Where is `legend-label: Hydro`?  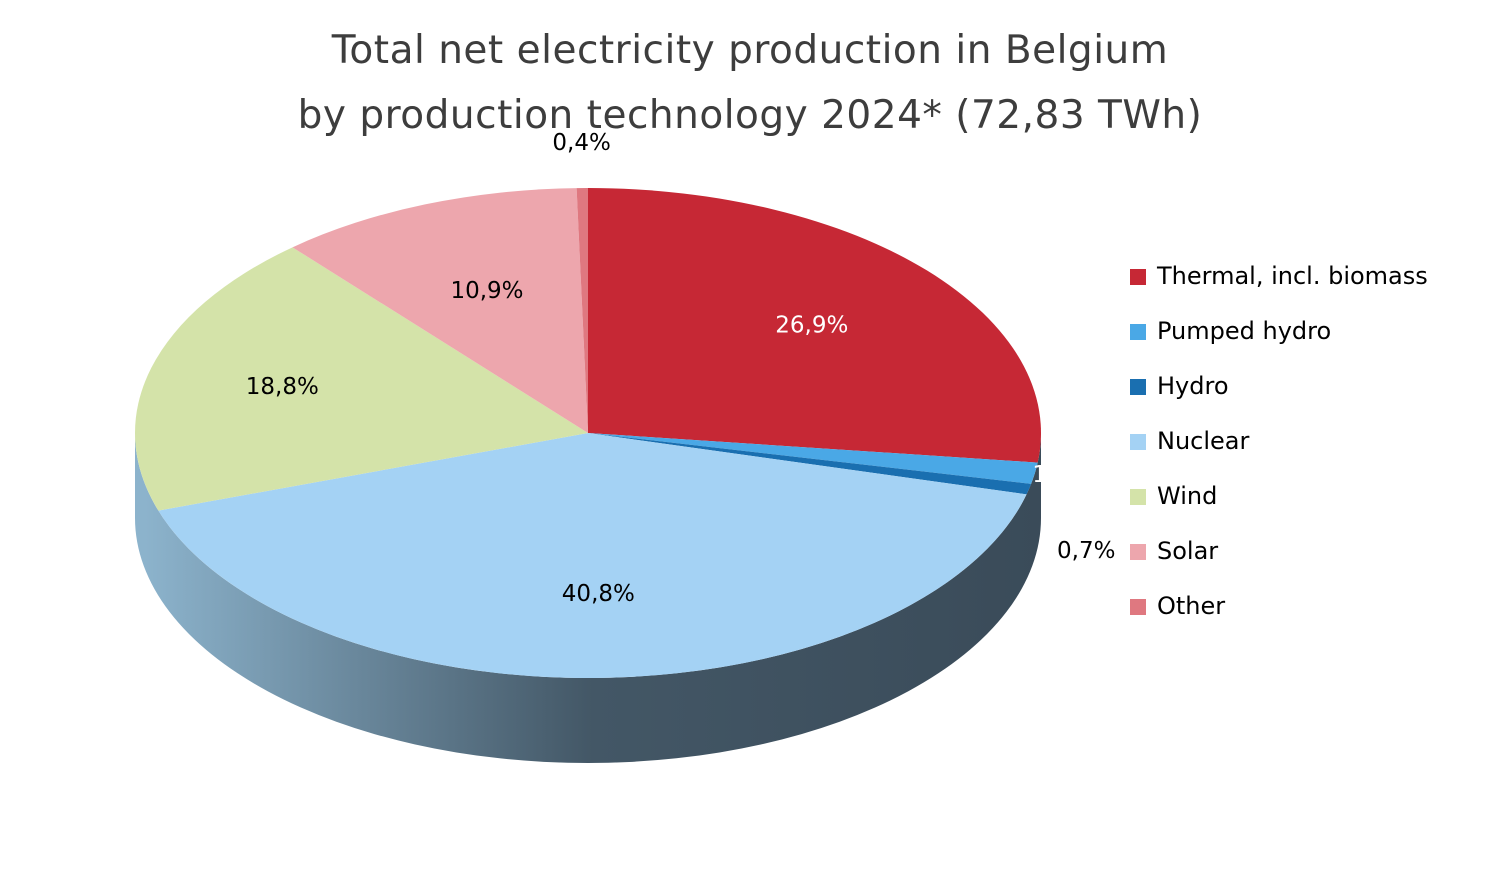 legend-label: Hydro is located at coordinates (1193, 386).